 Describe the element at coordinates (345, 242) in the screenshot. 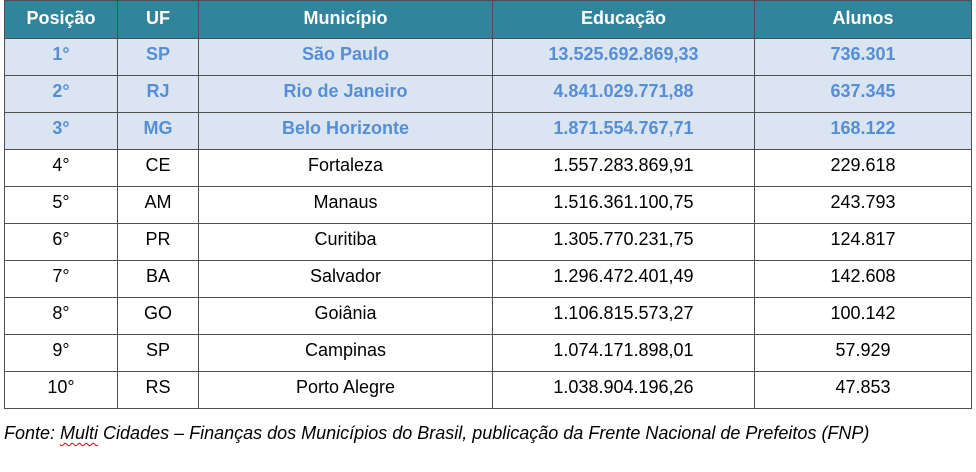

I see `cell-municipality: Curitiba` at that location.